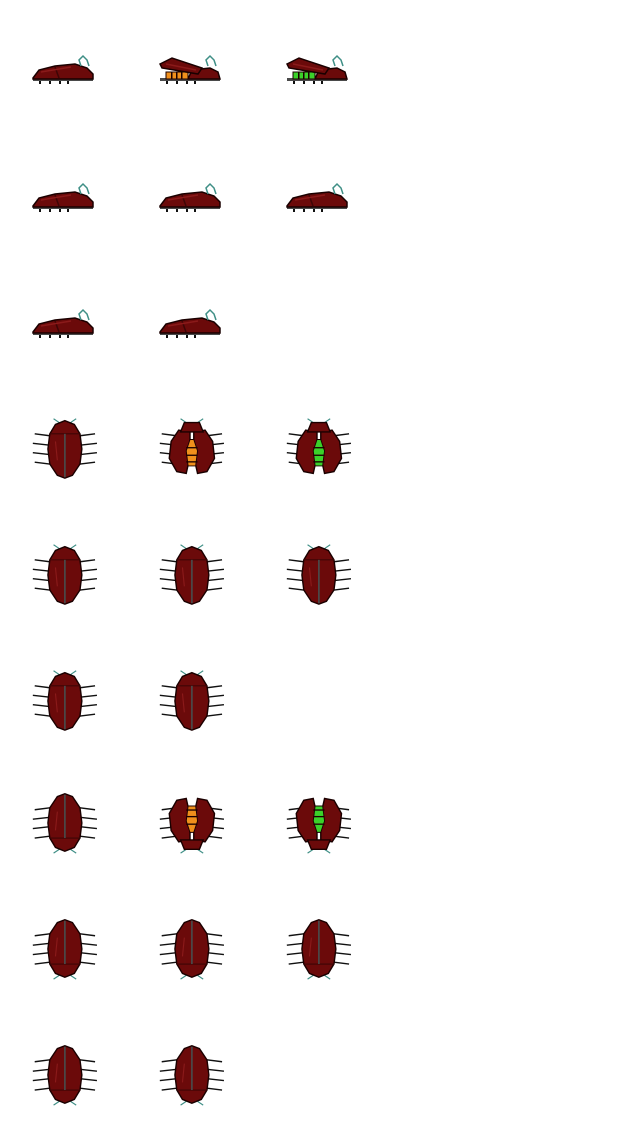 The width and height of the screenshot is (630, 1134). I want to click on beetle-sprite-side-open-orange, so click(189, 69).